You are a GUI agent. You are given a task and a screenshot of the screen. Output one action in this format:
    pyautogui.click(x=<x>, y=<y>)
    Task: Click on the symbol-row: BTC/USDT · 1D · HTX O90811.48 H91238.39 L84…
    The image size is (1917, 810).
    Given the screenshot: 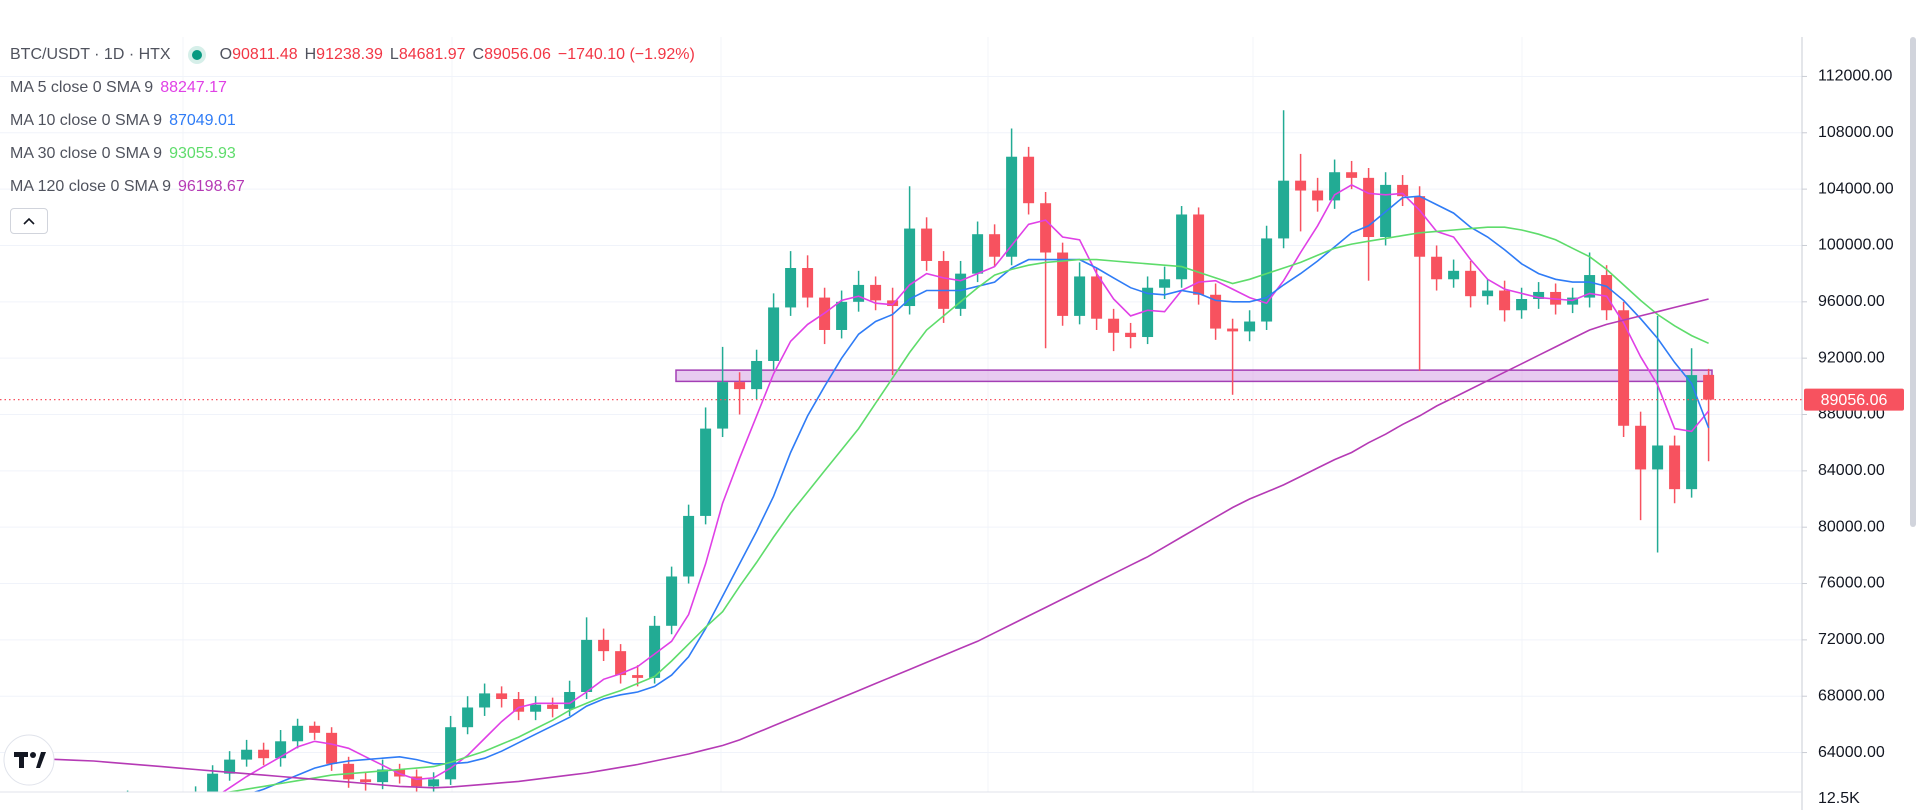 What is the action you would take?
    pyautogui.click(x=356, y=59)
    